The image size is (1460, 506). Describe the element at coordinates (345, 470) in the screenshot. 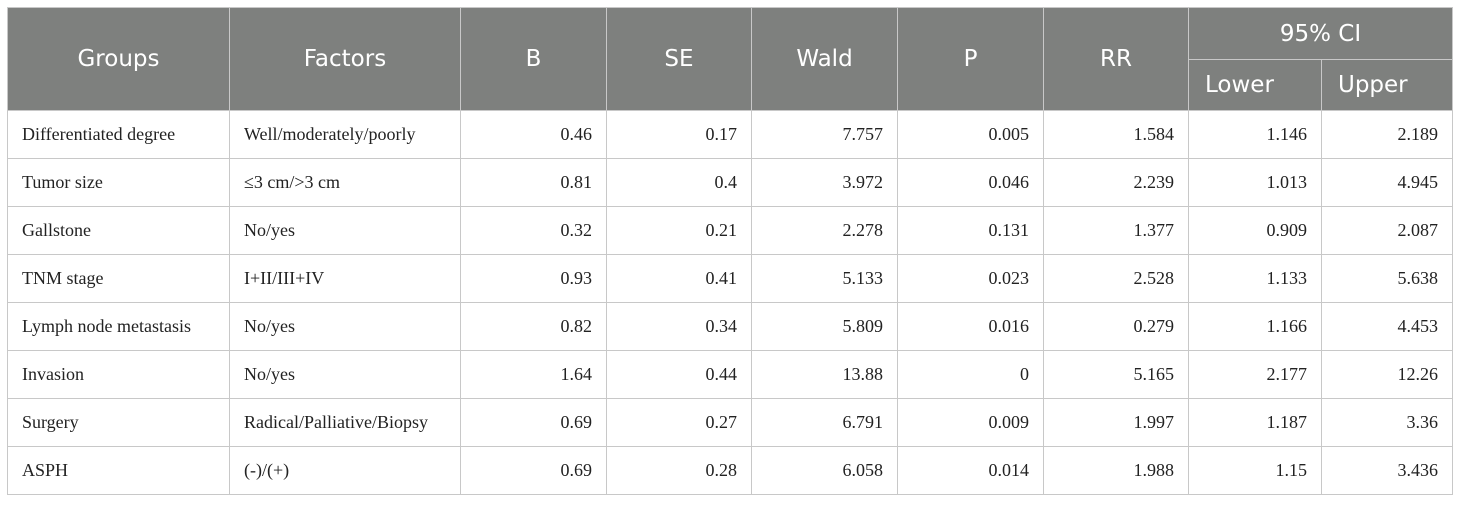

I see `cell-factor: (-)/(+)` at that location.